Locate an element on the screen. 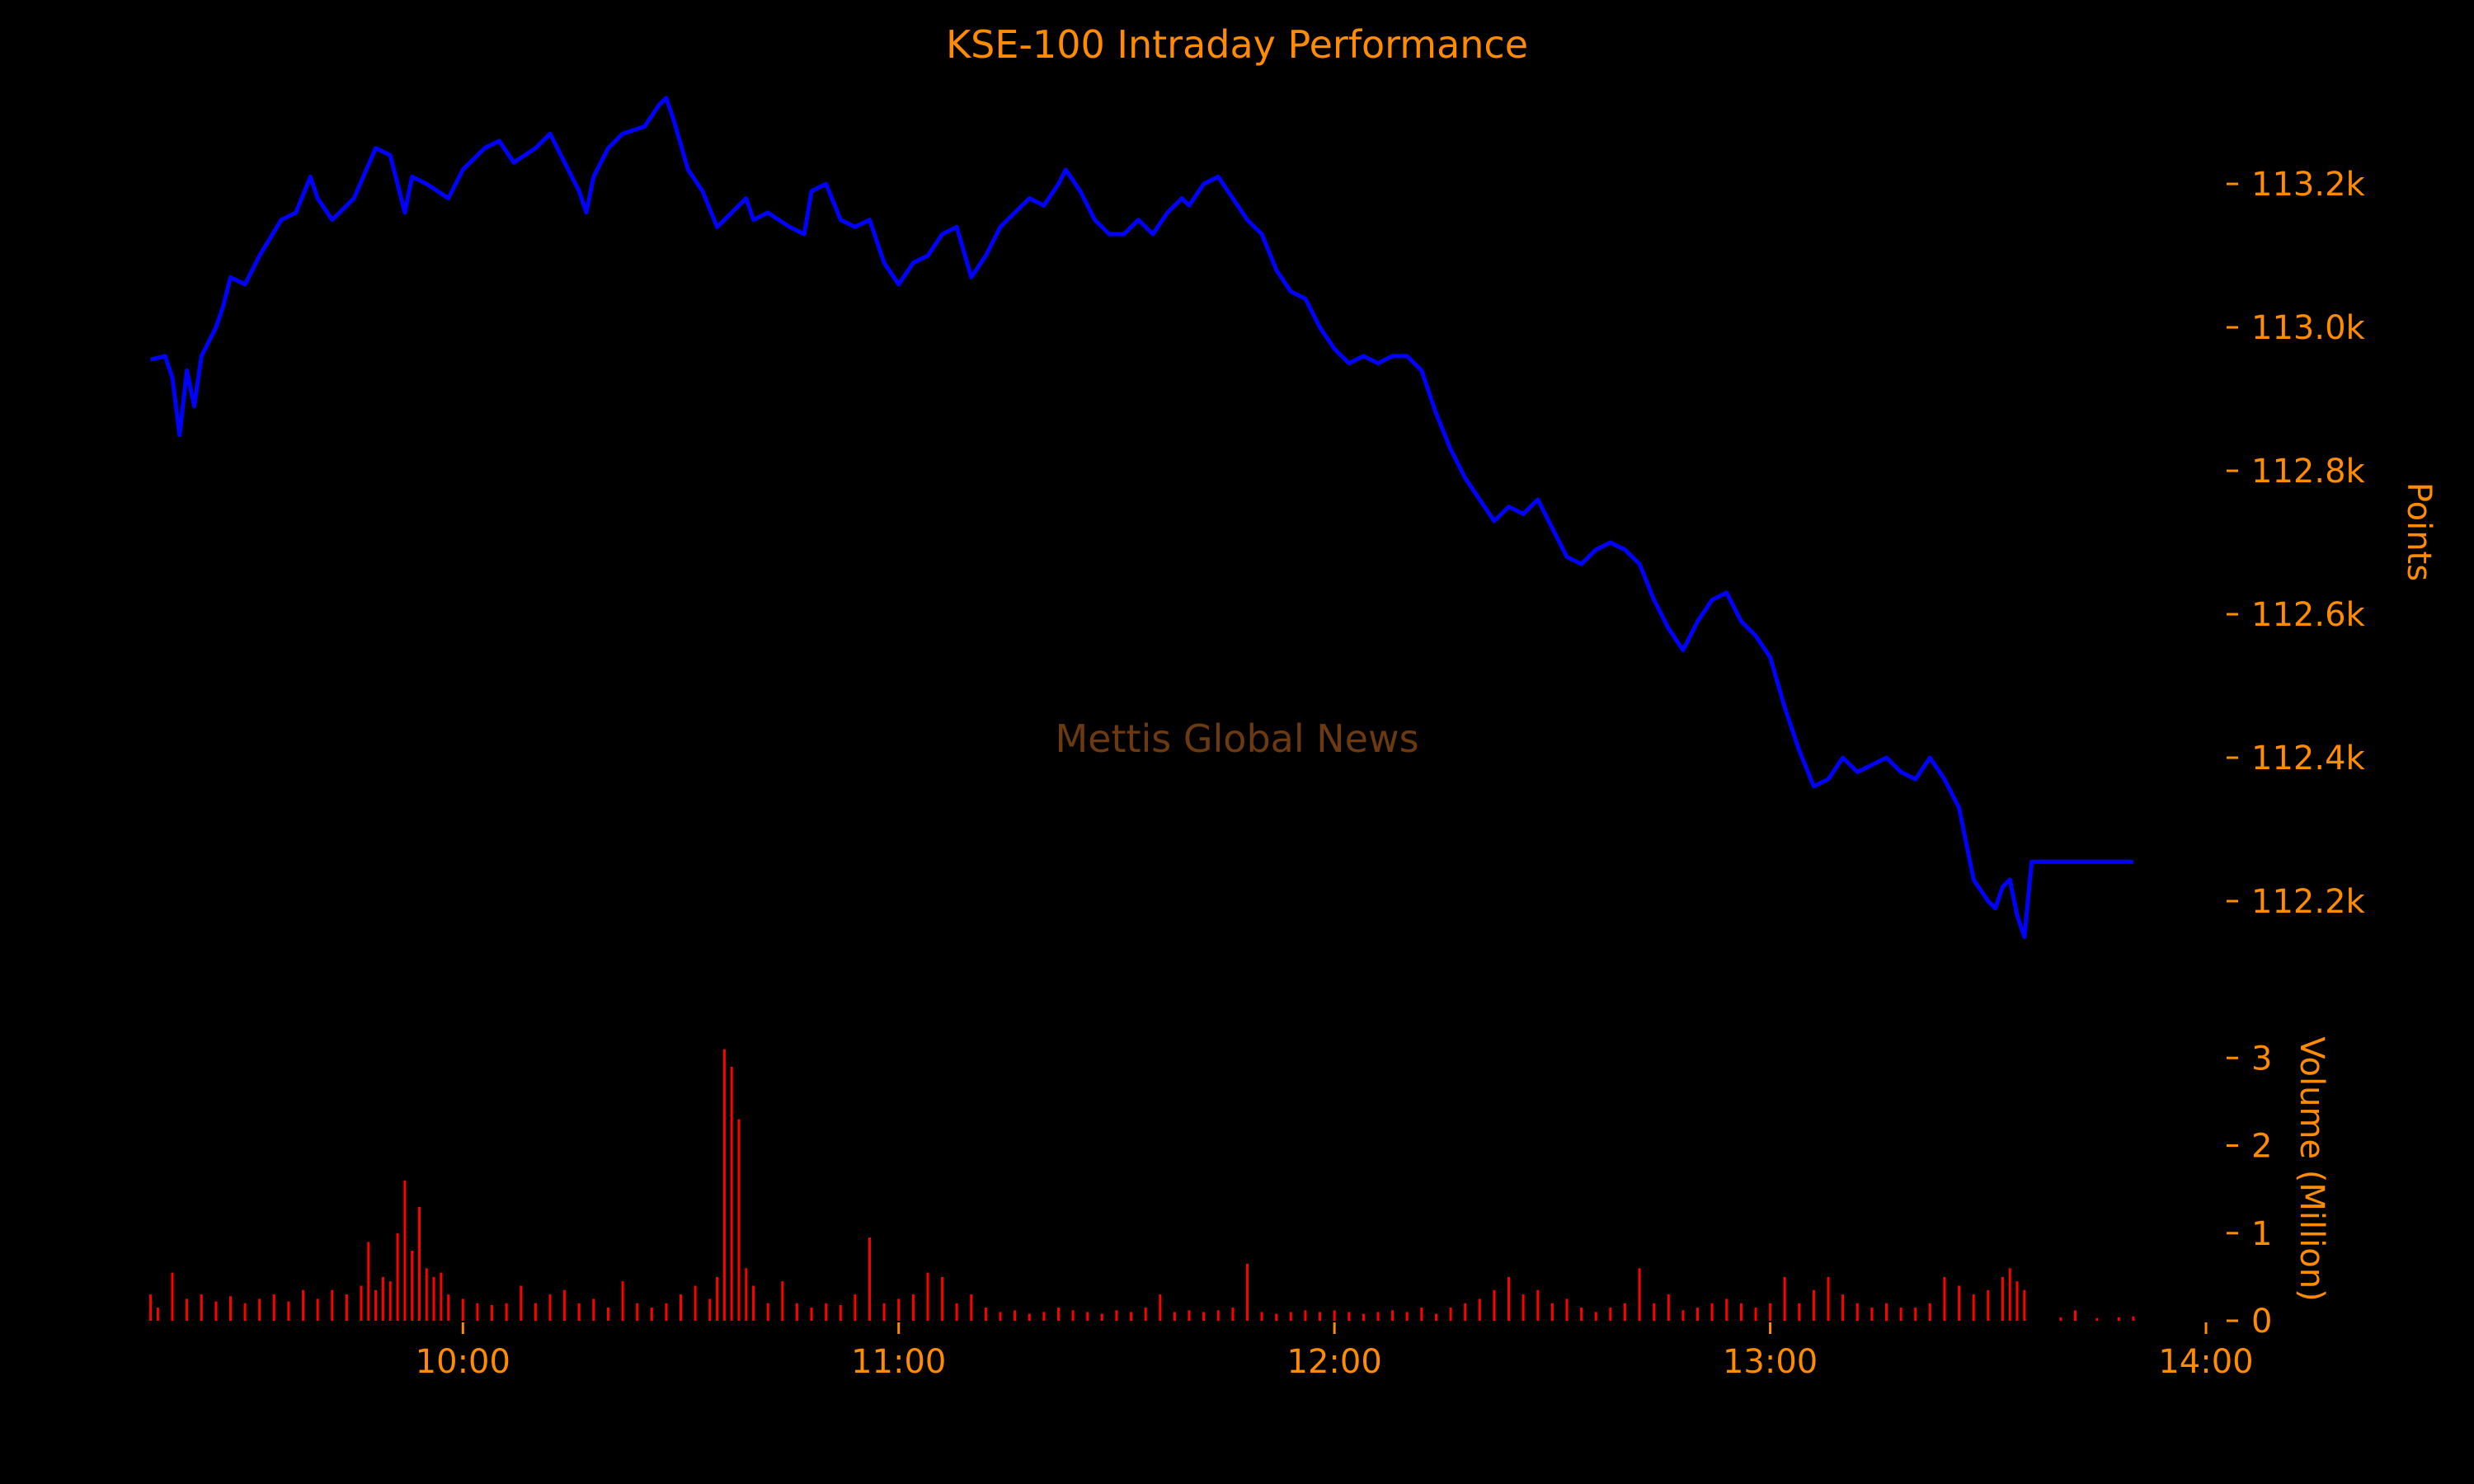  price-tick-label: 112.8k is located at coordinates (2308, 472).